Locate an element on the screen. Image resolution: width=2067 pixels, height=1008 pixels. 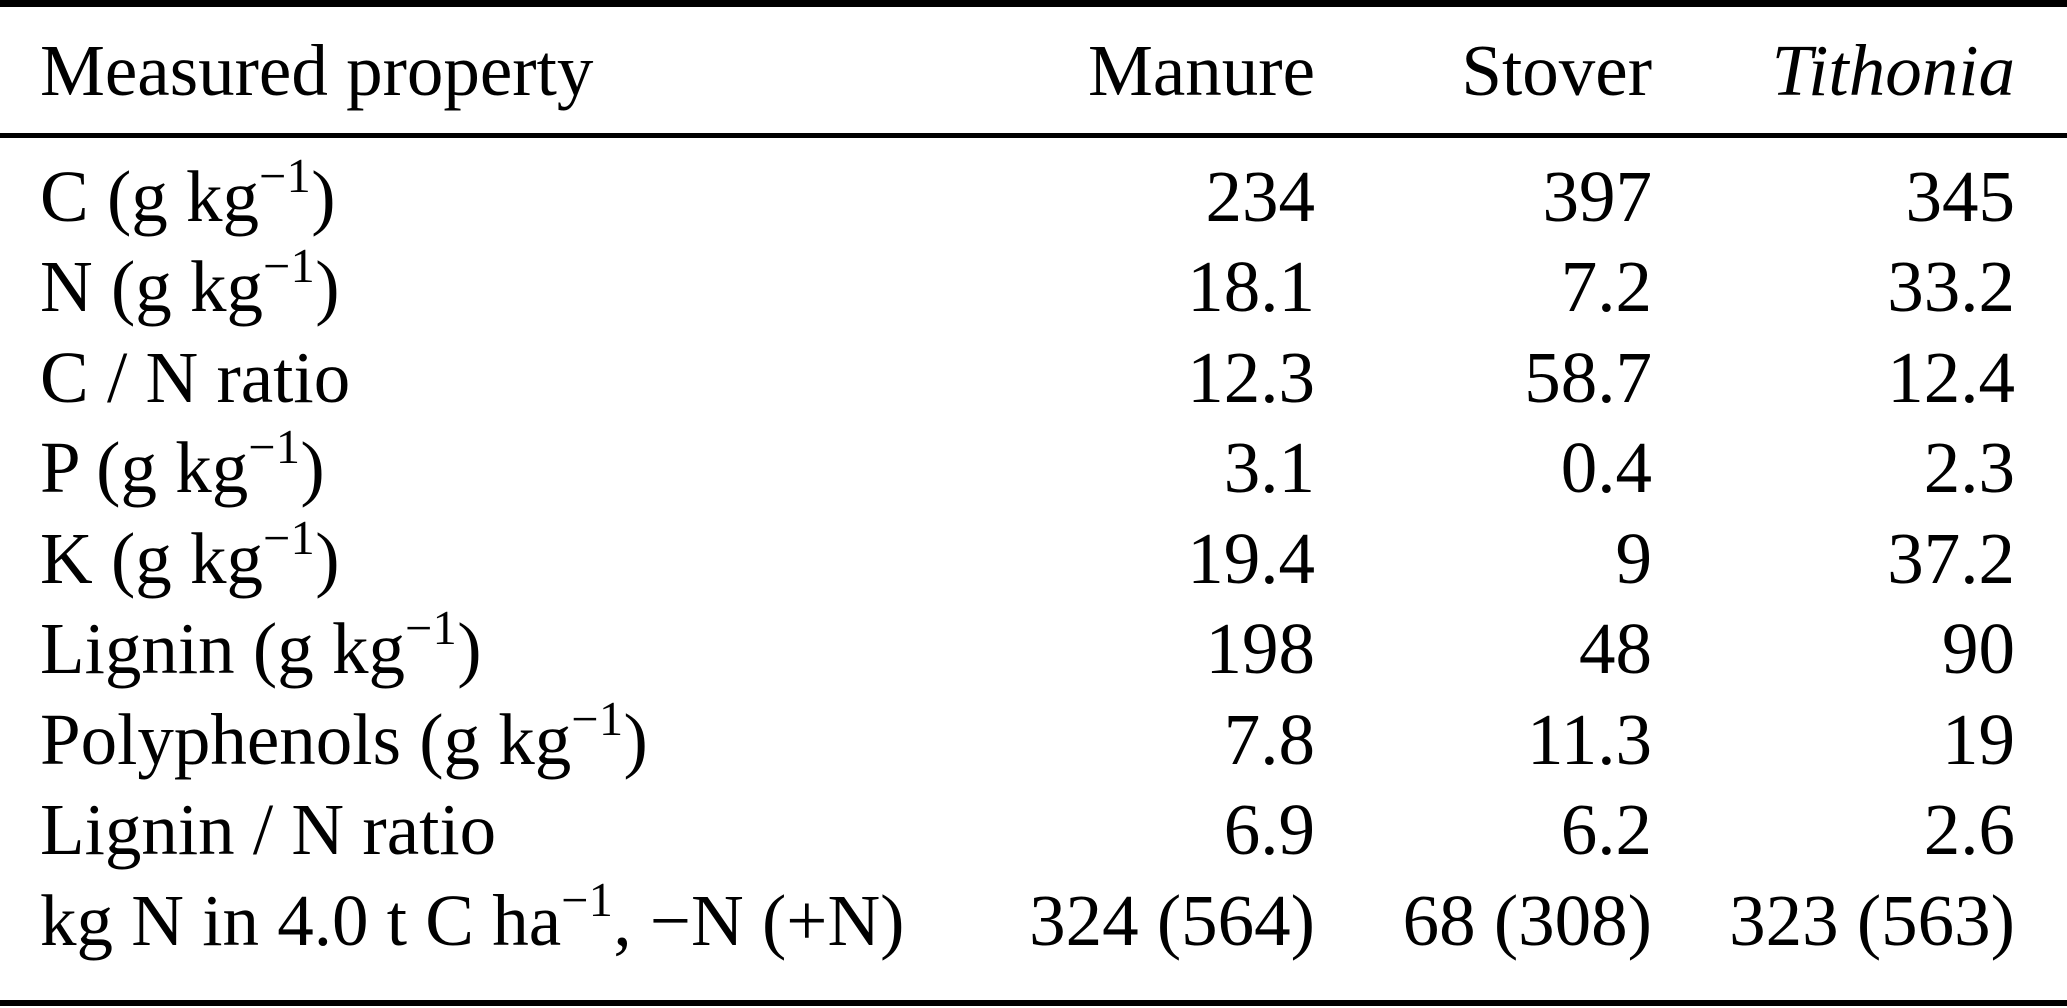
value-cell: 12.3 is located at coordinates (1251, 377).